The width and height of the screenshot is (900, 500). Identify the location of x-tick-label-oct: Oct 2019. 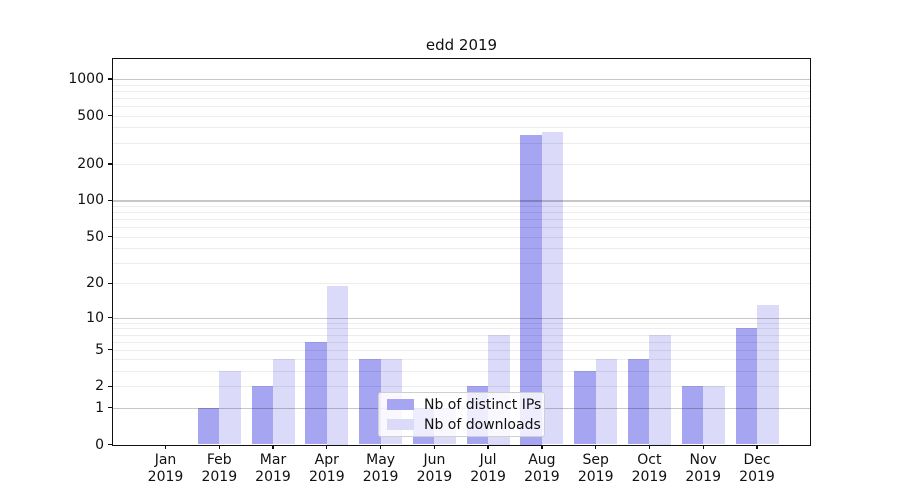
(649, 468).